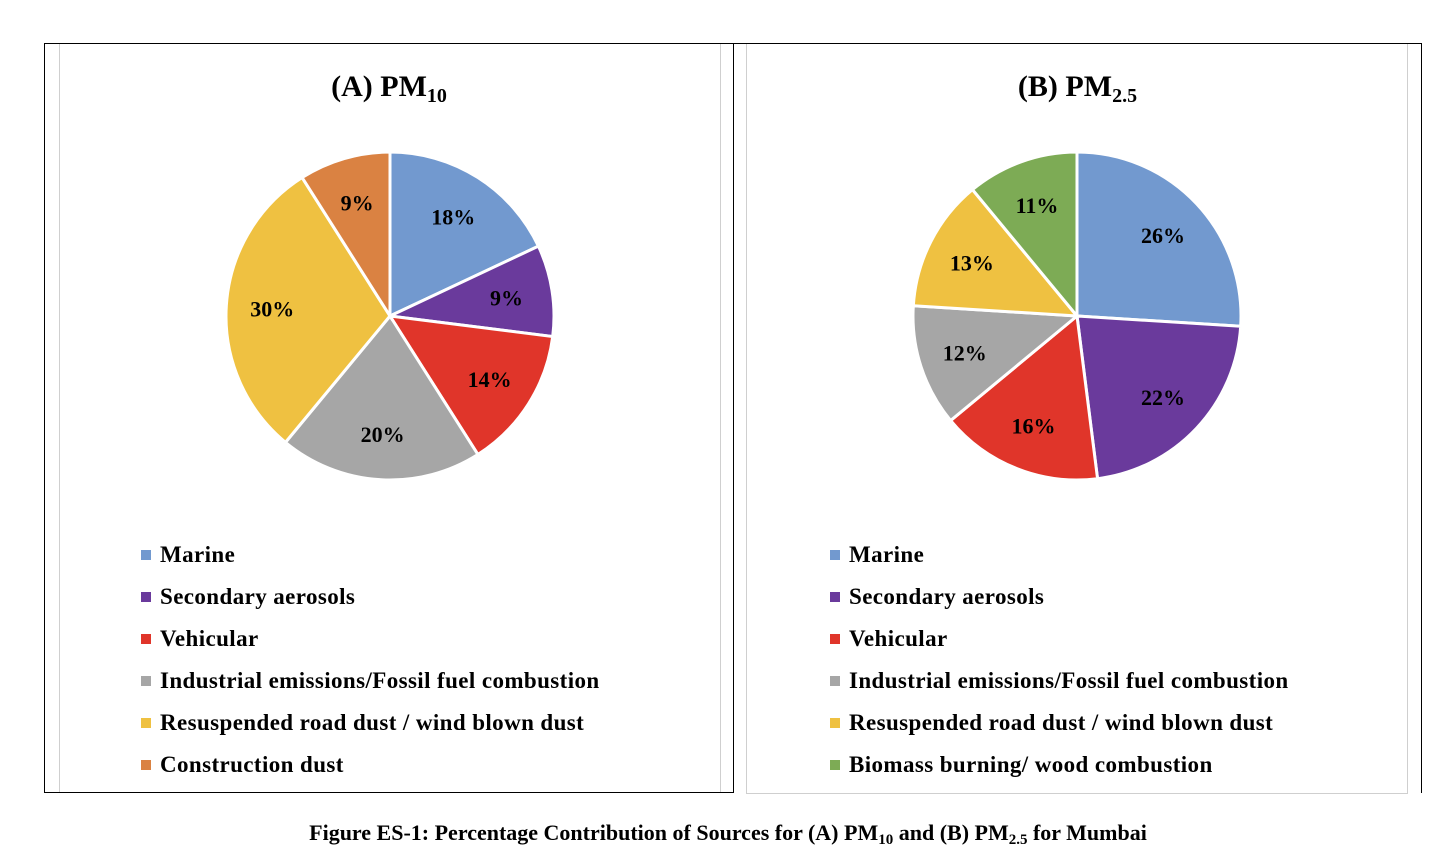 Image resolution: width=1456 pixels, height=850 pixels. Describe the element at coordinates (370, 765) in the screenshot. I see `legend-item-construction-dust: Construction dust` at that location.